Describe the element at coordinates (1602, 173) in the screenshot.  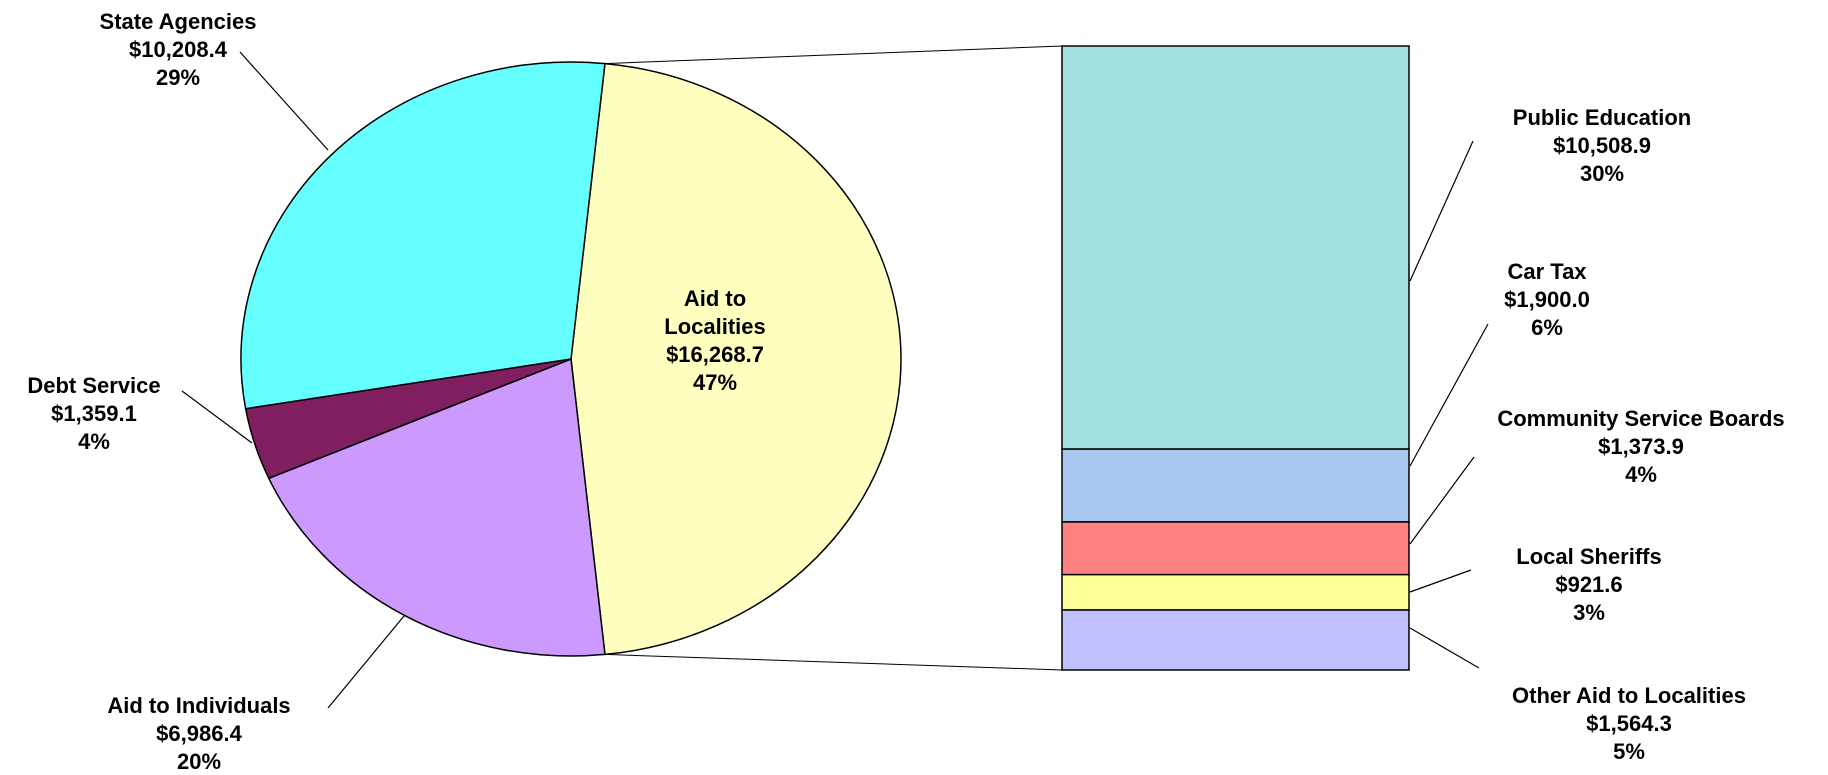
I see `label-percent: 30%` at that location.